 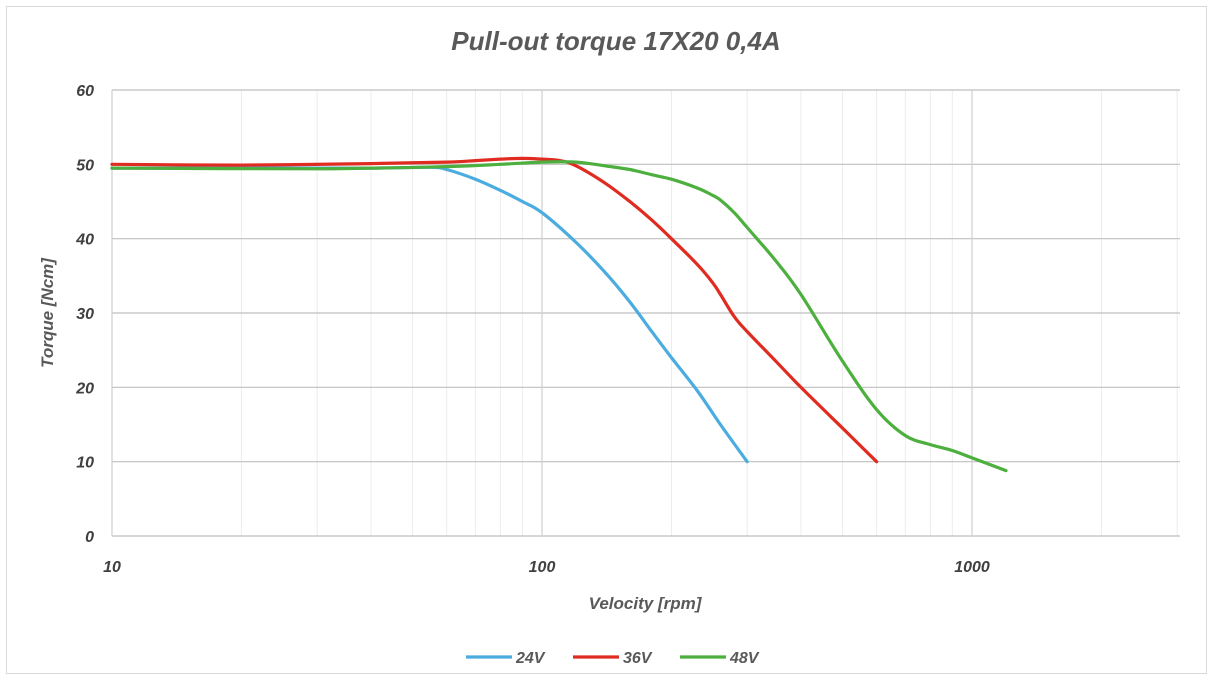 I want to click on chart-title: Pull-out torque 17X20 0,4A, so click(x=615, y=41).